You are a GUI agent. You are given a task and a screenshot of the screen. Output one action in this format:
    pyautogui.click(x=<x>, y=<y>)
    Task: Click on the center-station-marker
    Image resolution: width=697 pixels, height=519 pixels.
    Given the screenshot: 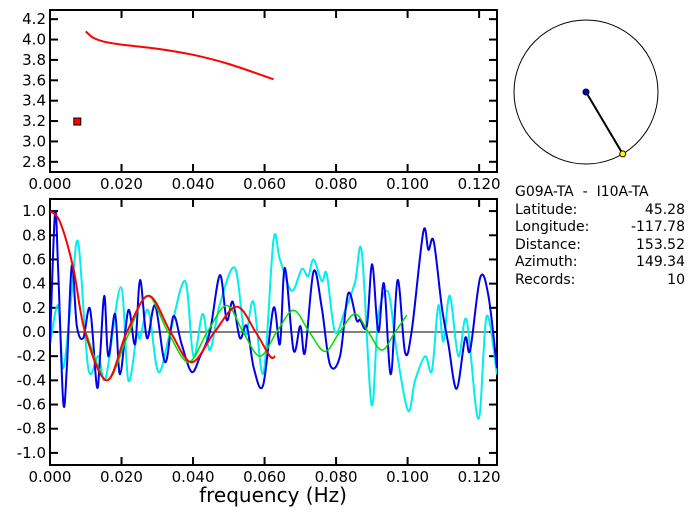 What is the action you would take?
    pyautogui.click(x=586, y=92)
    